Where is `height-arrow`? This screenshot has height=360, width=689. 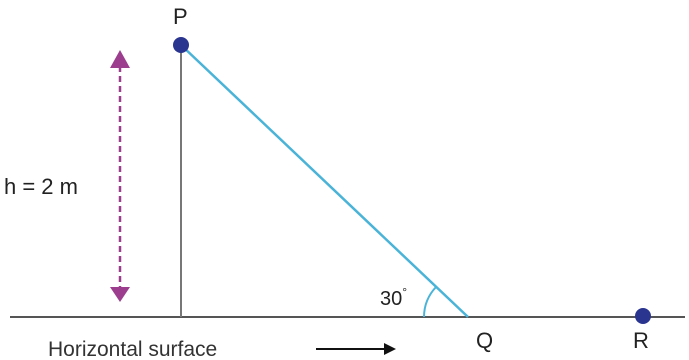 height-arrow is located at coordinates (120, 176).